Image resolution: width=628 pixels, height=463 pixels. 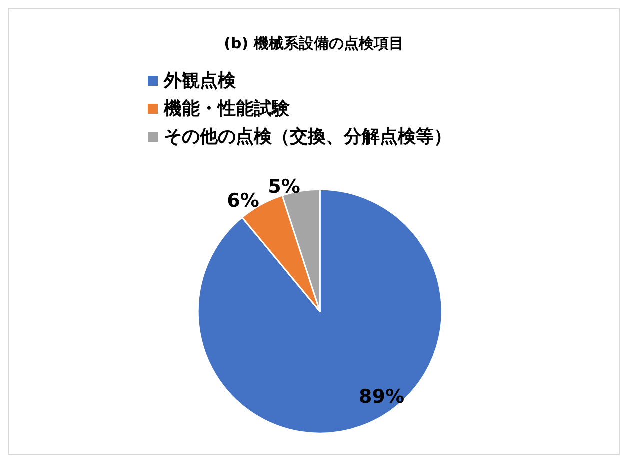 I want to click on chart-title: (b) 機械系設備の点検項目, so click(x=314, y=43).